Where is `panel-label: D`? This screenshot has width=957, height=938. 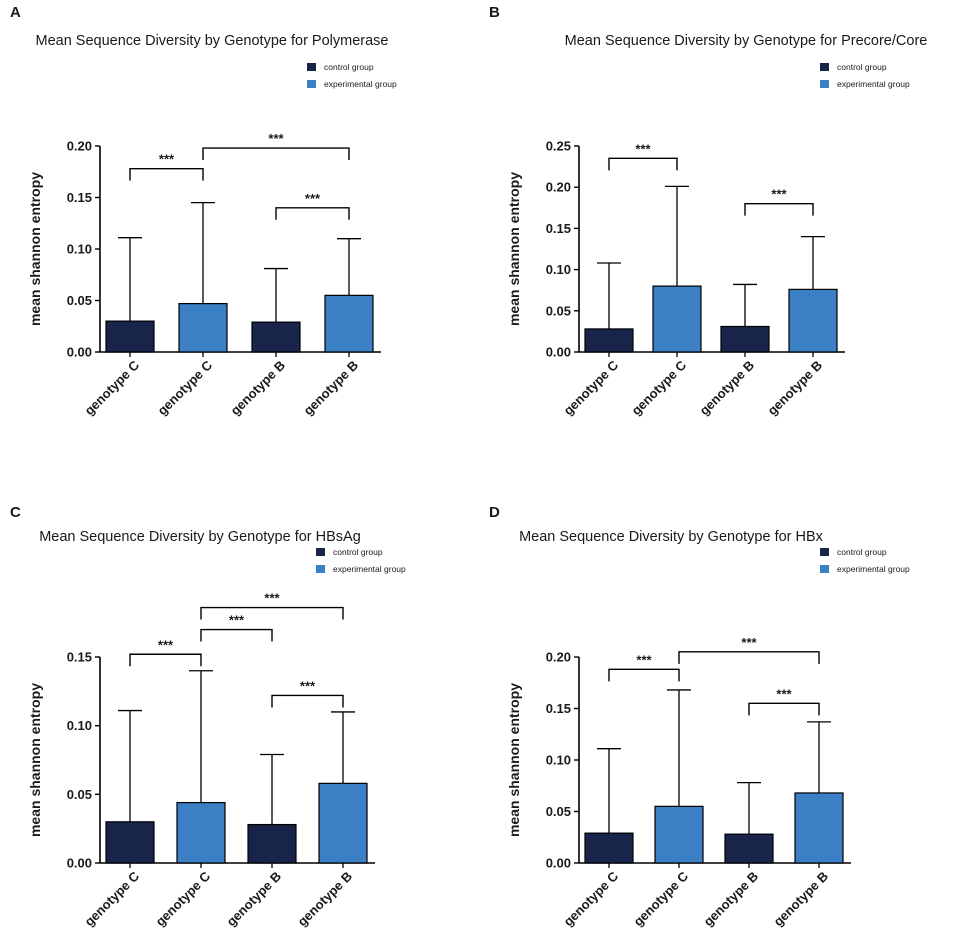 panel-label: D is located at coordinates (494, 512).